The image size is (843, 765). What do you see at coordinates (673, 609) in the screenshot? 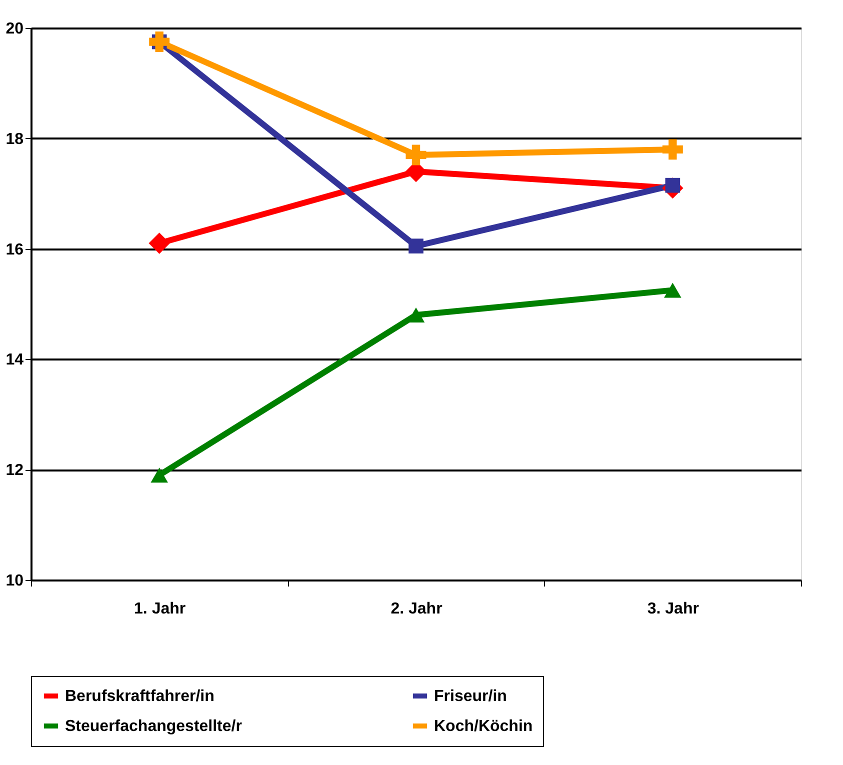
I see `x-tick-label: 3. Jahr` at bounding box center [673, 609].